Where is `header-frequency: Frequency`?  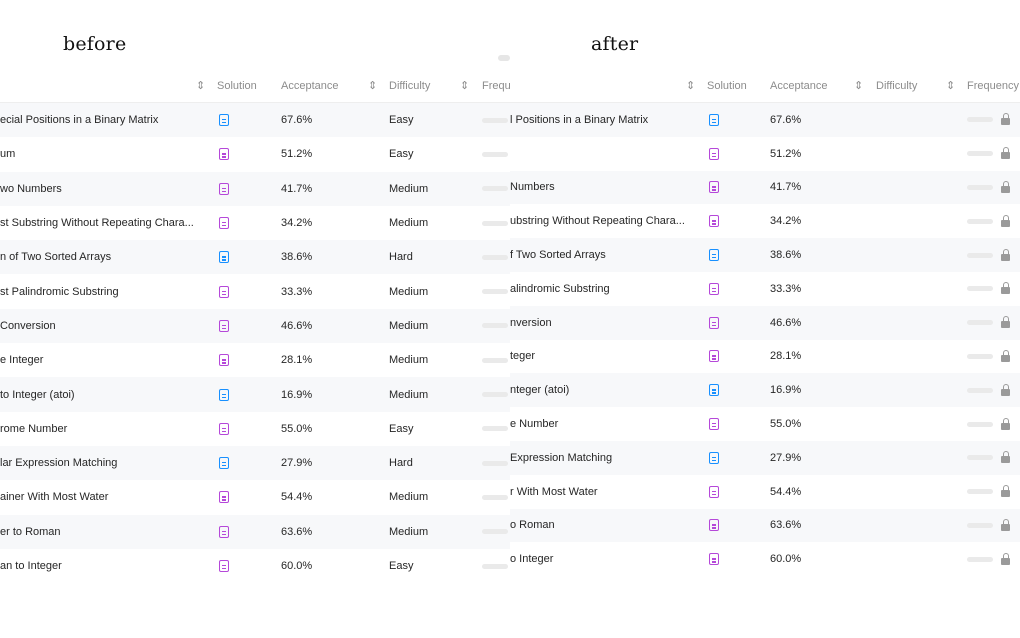
header-frequency: Frequency is located at coordinates (993, 86).